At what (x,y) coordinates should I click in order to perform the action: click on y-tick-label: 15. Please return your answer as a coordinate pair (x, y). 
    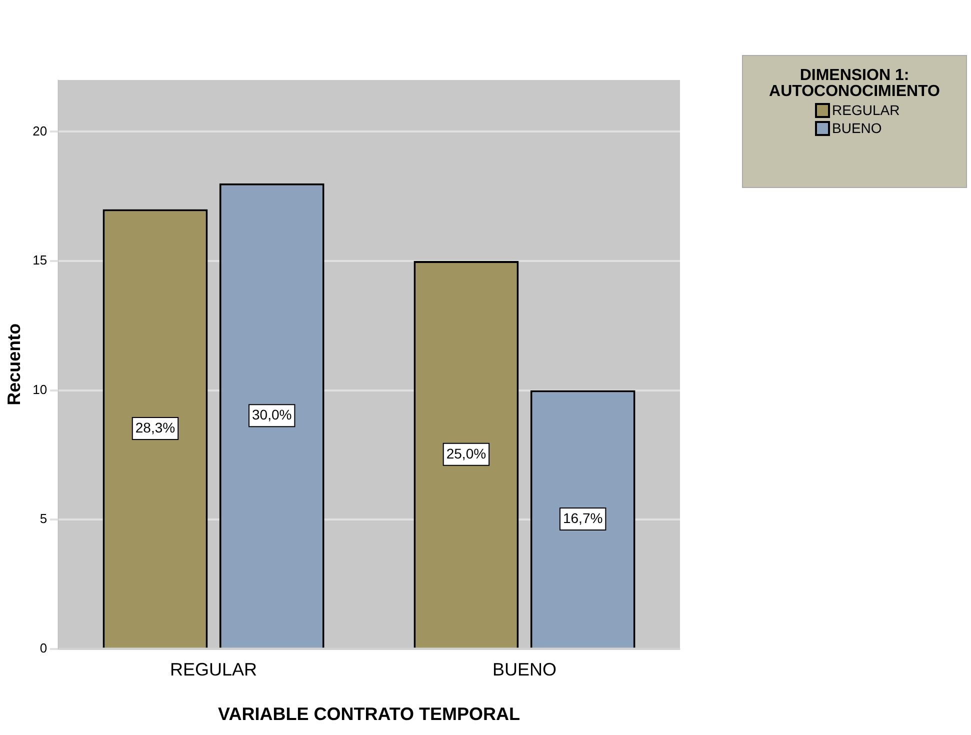
    Looking at the image, I should click on (40, 260).